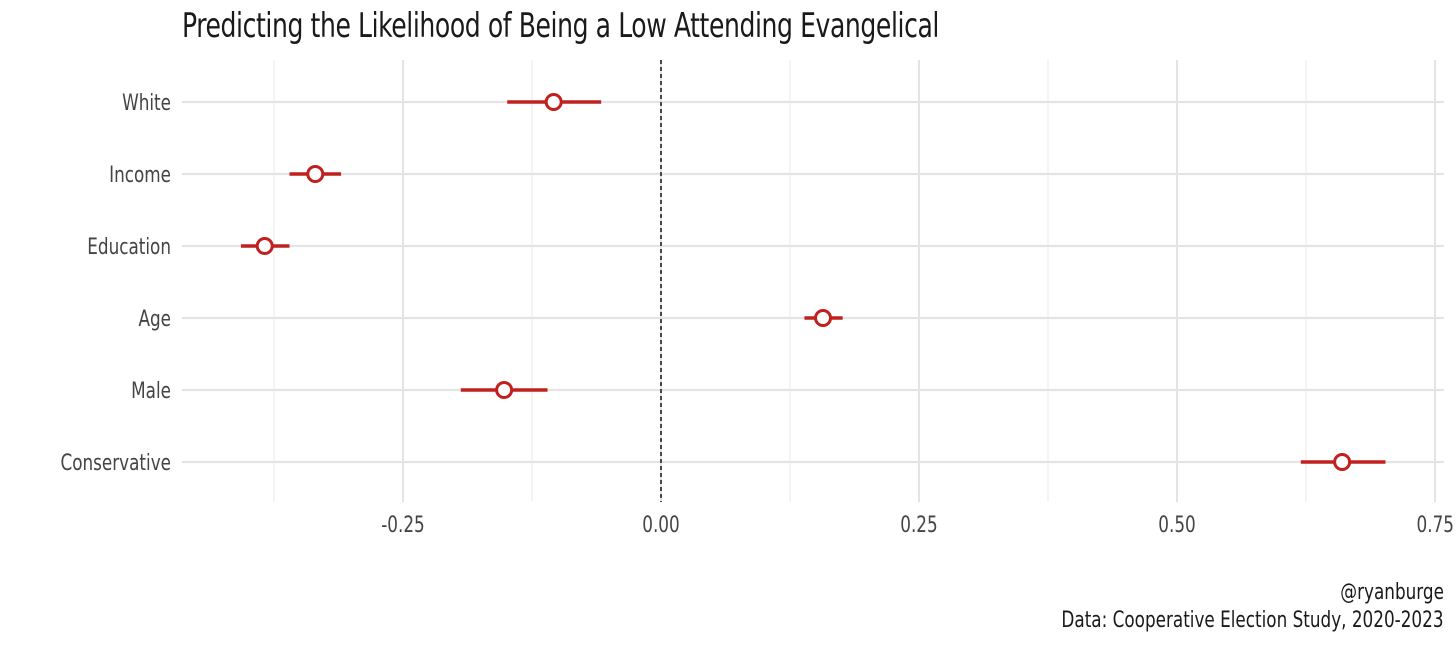 Image resolution: width=1456 pixels, height=647 pixels. I want to click on y-tick-label: Conservative, so click(115, 463).